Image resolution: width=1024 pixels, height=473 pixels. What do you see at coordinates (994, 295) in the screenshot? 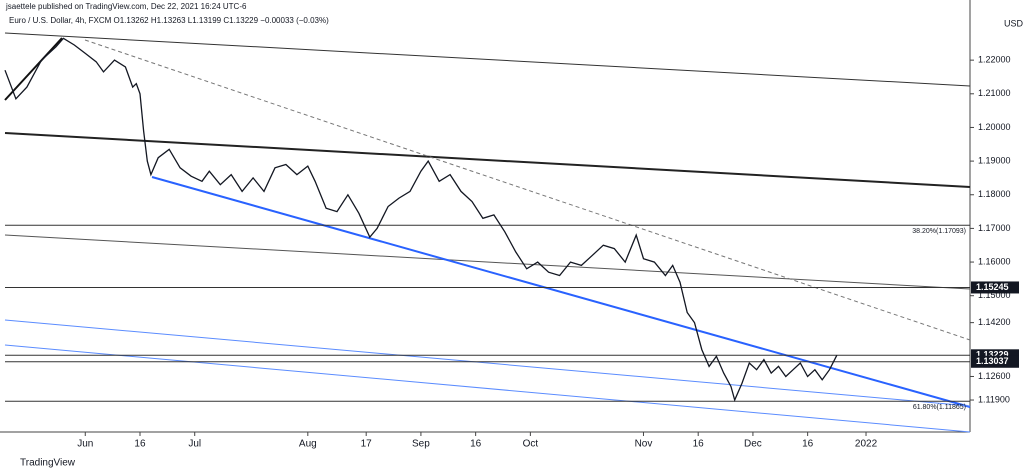
I see `y-tick-label: 1.15000` at bounding box center [994, 295].